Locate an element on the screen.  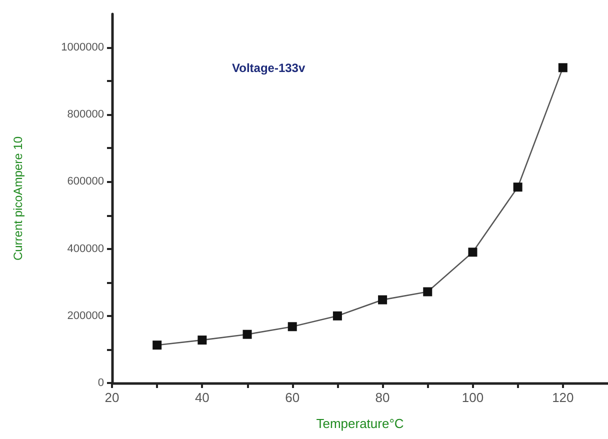
y-tick-label: 800000 is located at coordinates (85, 114).